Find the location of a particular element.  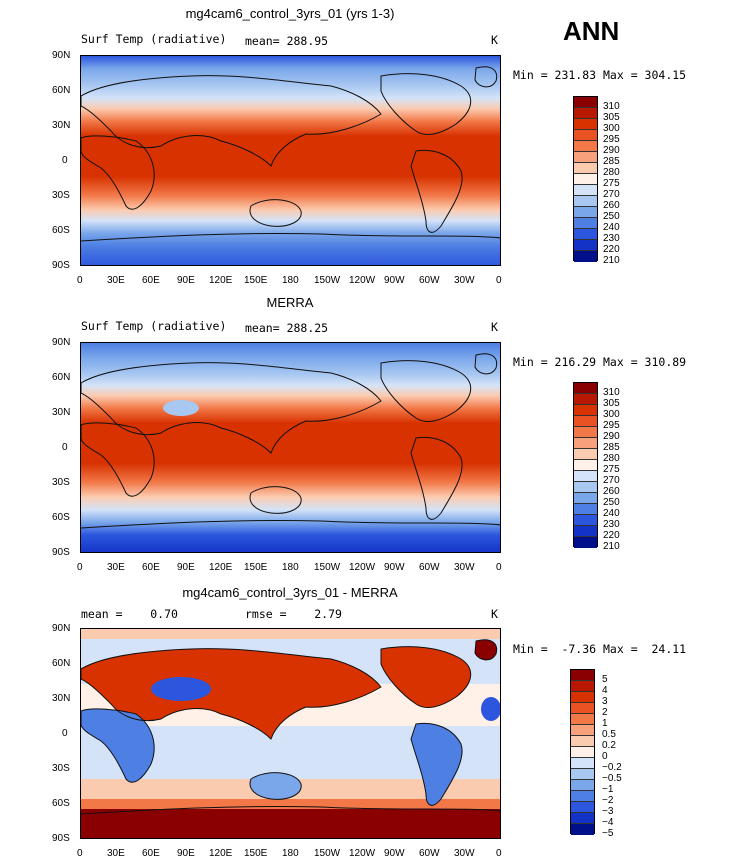

colorbar-label: 0.2 is located at coordinates (609, 745).